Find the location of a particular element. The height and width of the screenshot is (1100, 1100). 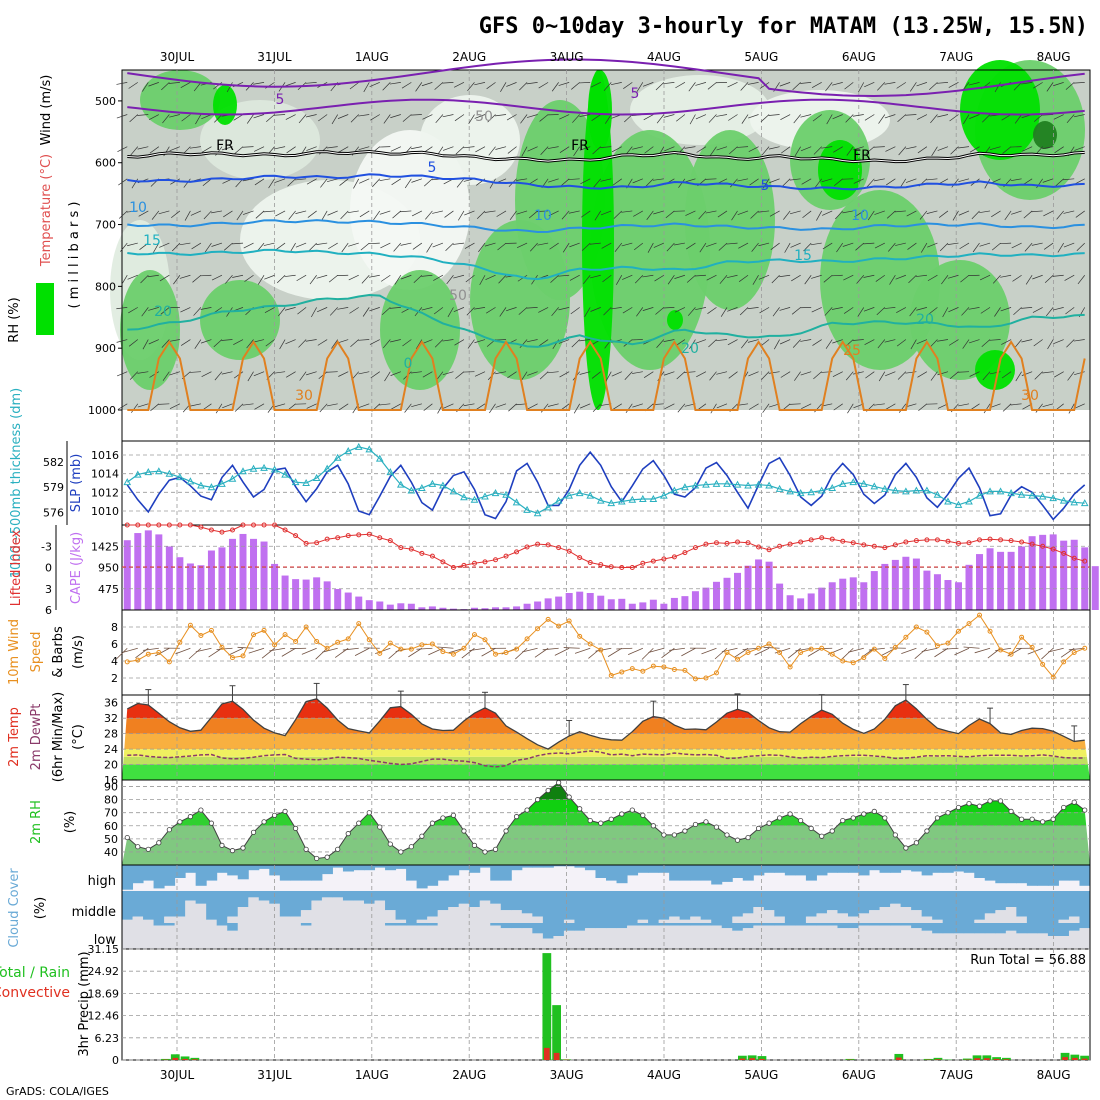

temp-axis-label-4: (°C) is located at coordinates (78, 737).